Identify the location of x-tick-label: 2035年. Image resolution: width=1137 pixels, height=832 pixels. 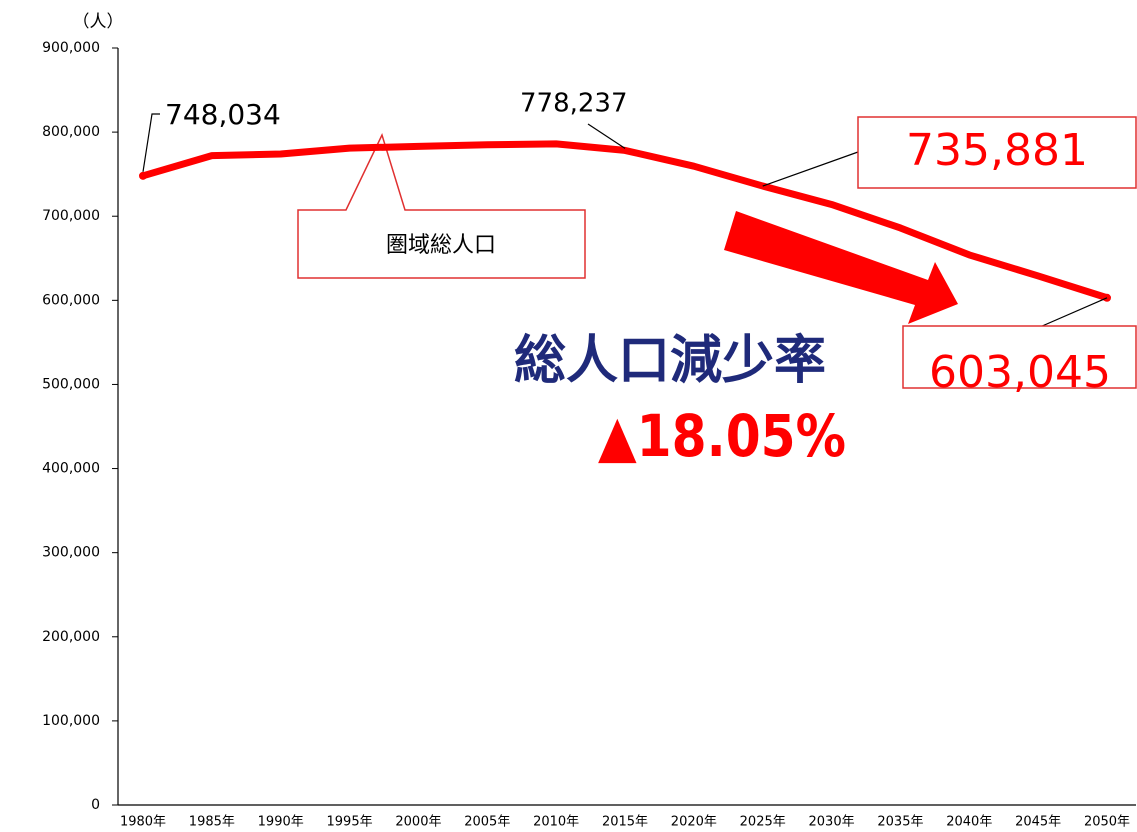
(900, 822).